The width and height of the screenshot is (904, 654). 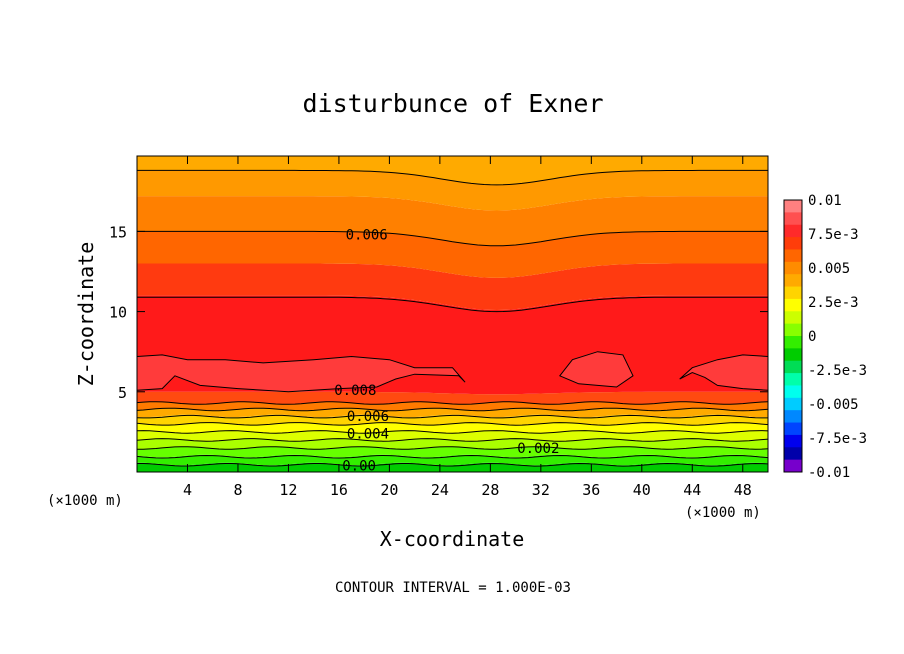 I want to click on x-tick-label: 8, so click(x=237, y=490).